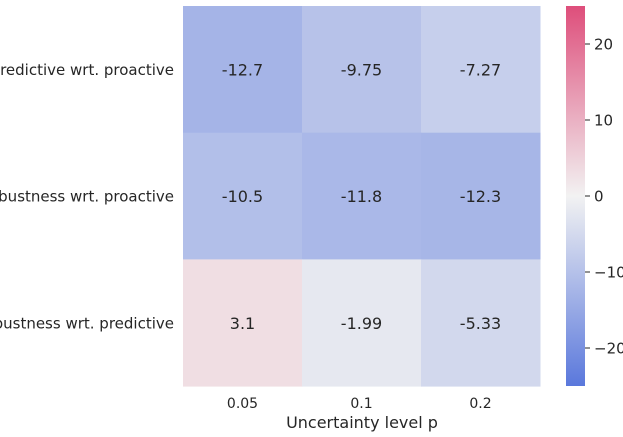  I want to click on y-tick-label: Robustness wrt. predictive, so click(87, 323).